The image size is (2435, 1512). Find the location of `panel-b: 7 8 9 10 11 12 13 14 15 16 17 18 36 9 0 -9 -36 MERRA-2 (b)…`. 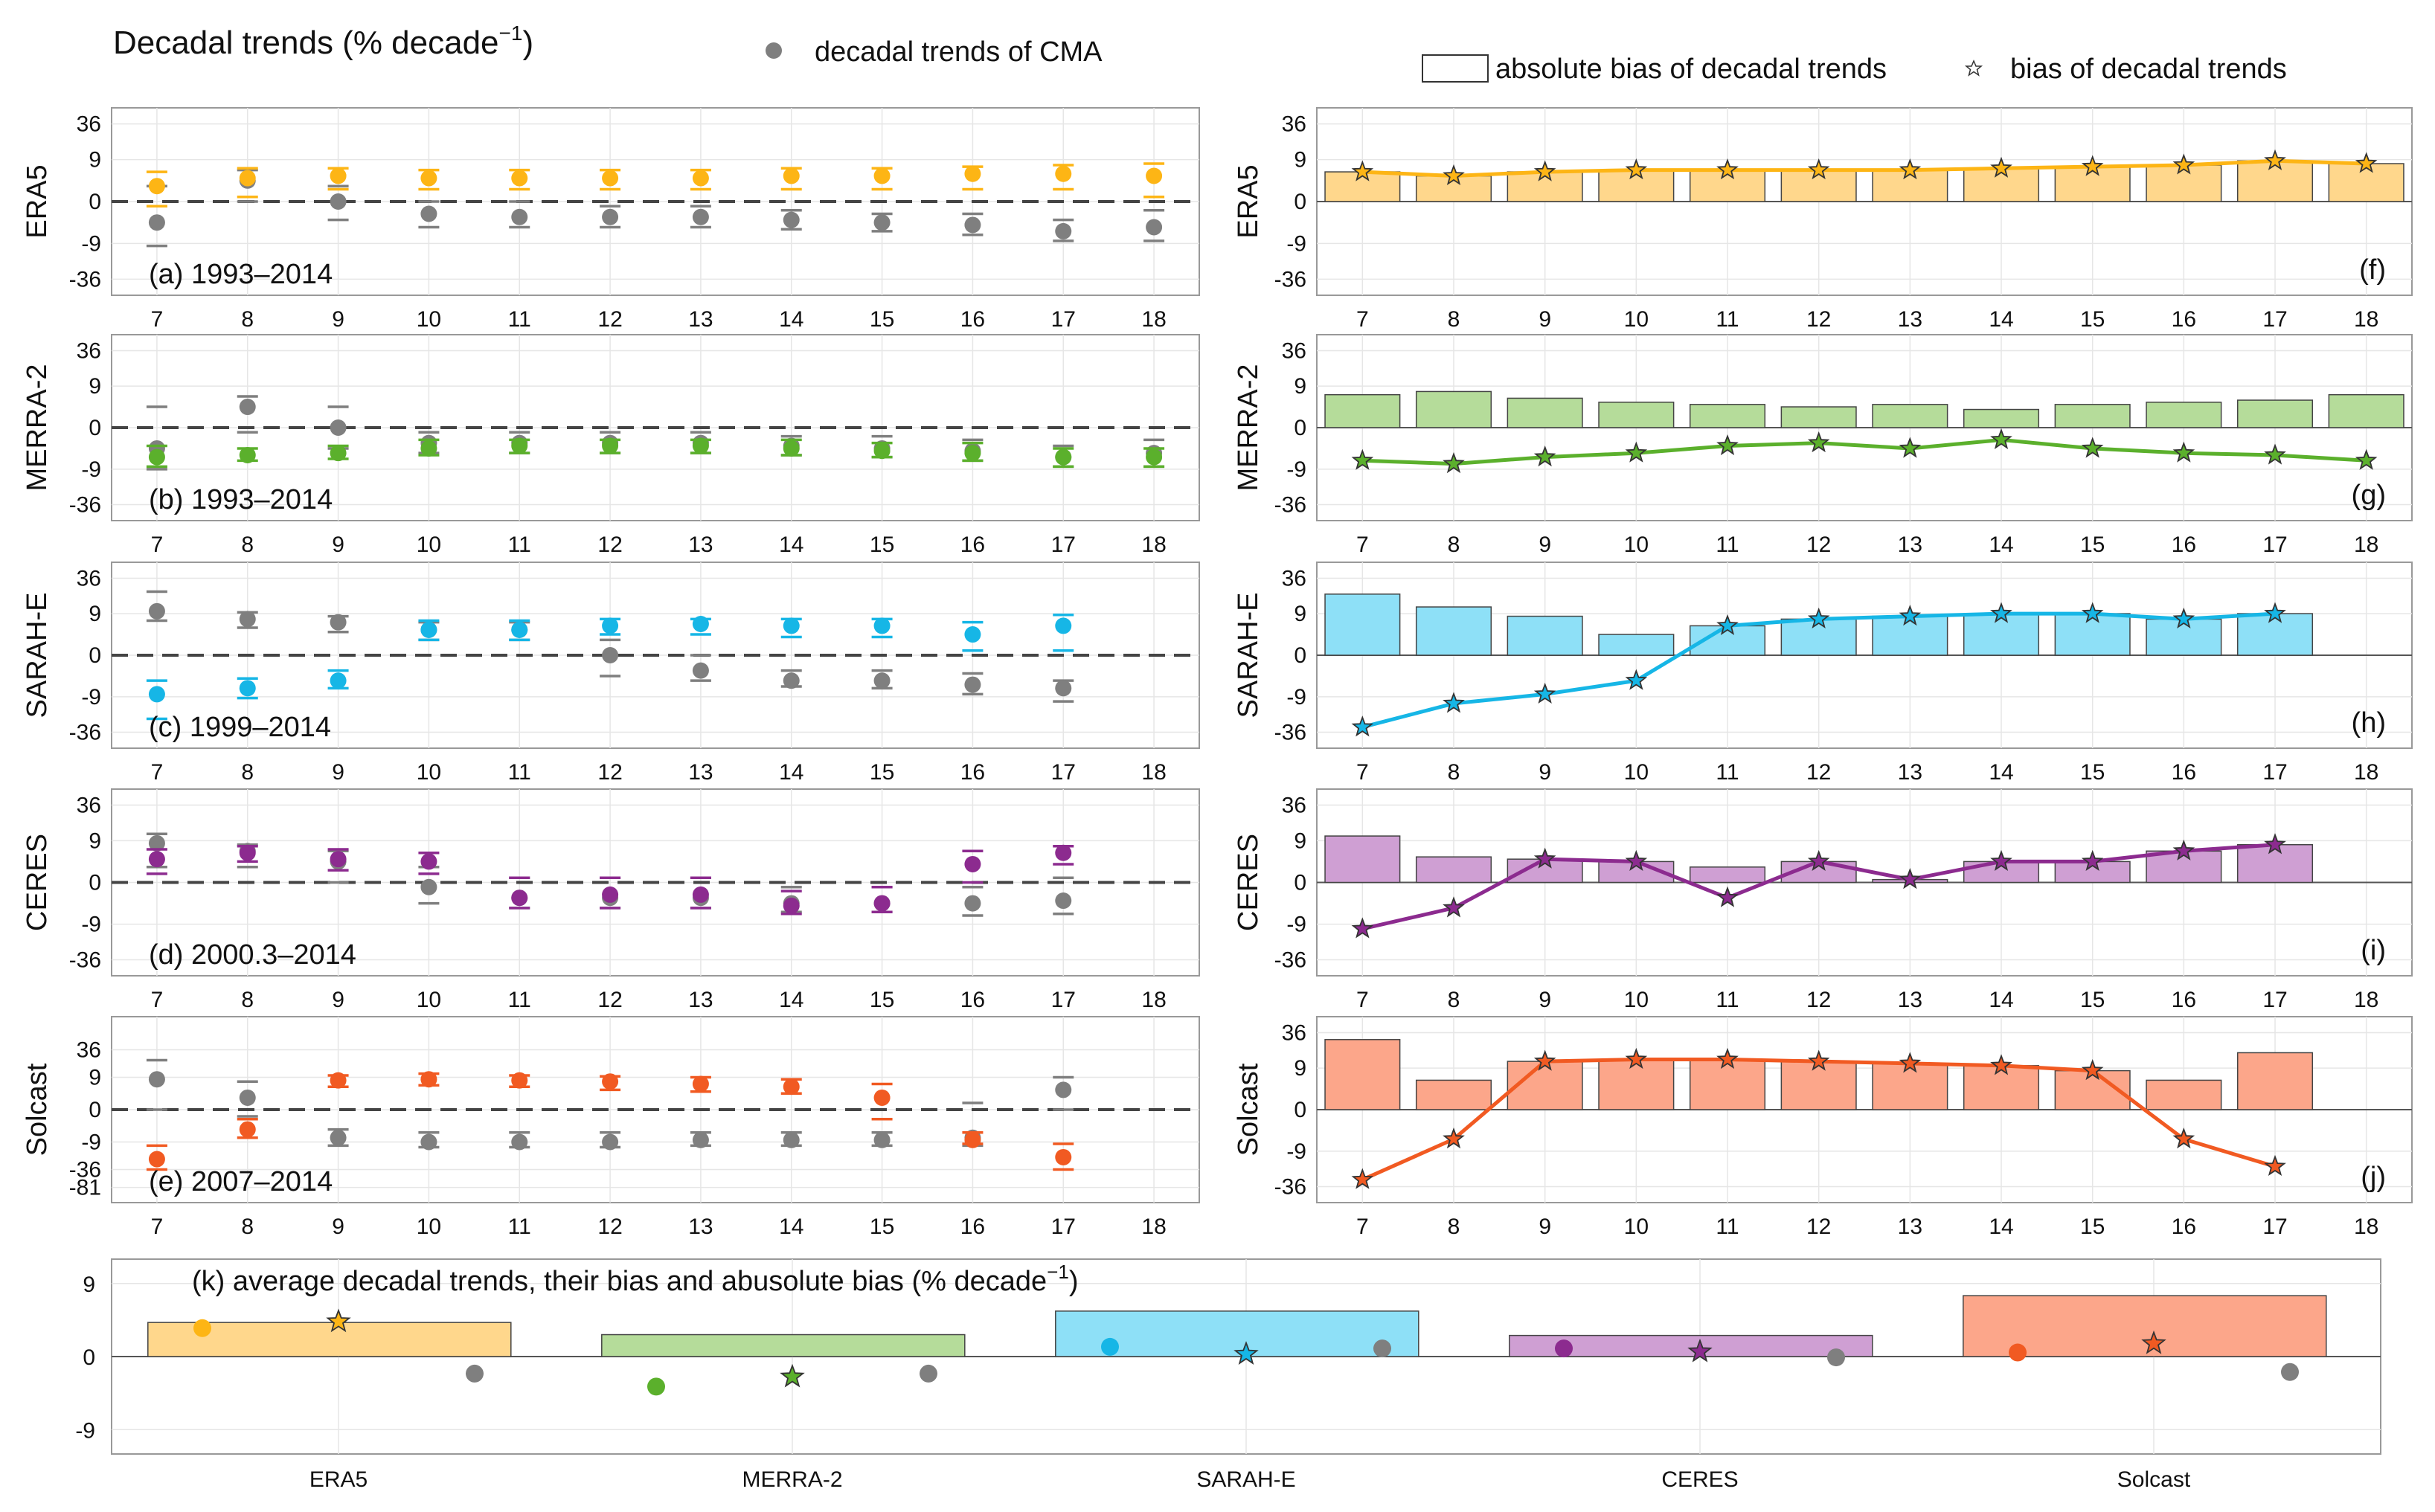

panel-b: 7 8 9 10 11 12 13 14 15 16 17 18 36 9 0 -9 -36 MERRA-2 (b)… is located at coordinates (611, 445).